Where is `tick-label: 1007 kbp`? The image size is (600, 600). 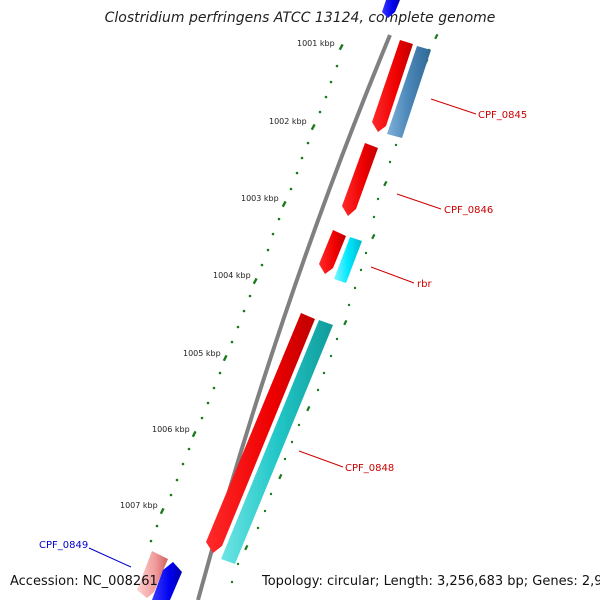 tick-label: 1007 kbp is located at coordinates (139, 505).